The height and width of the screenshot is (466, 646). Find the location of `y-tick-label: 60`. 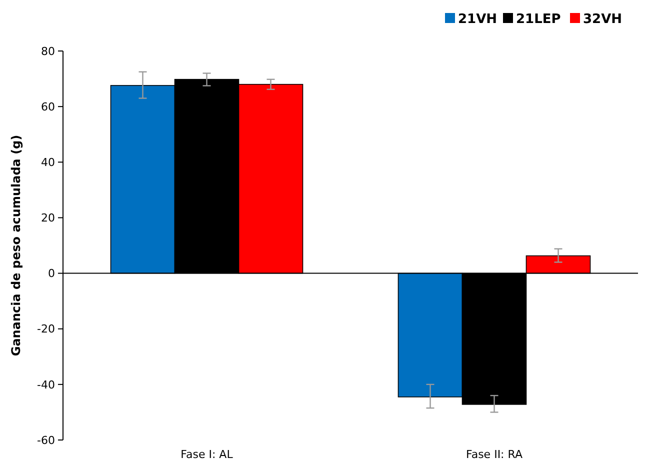

y-tick-label: 60 is located at coordinates (48, 107).